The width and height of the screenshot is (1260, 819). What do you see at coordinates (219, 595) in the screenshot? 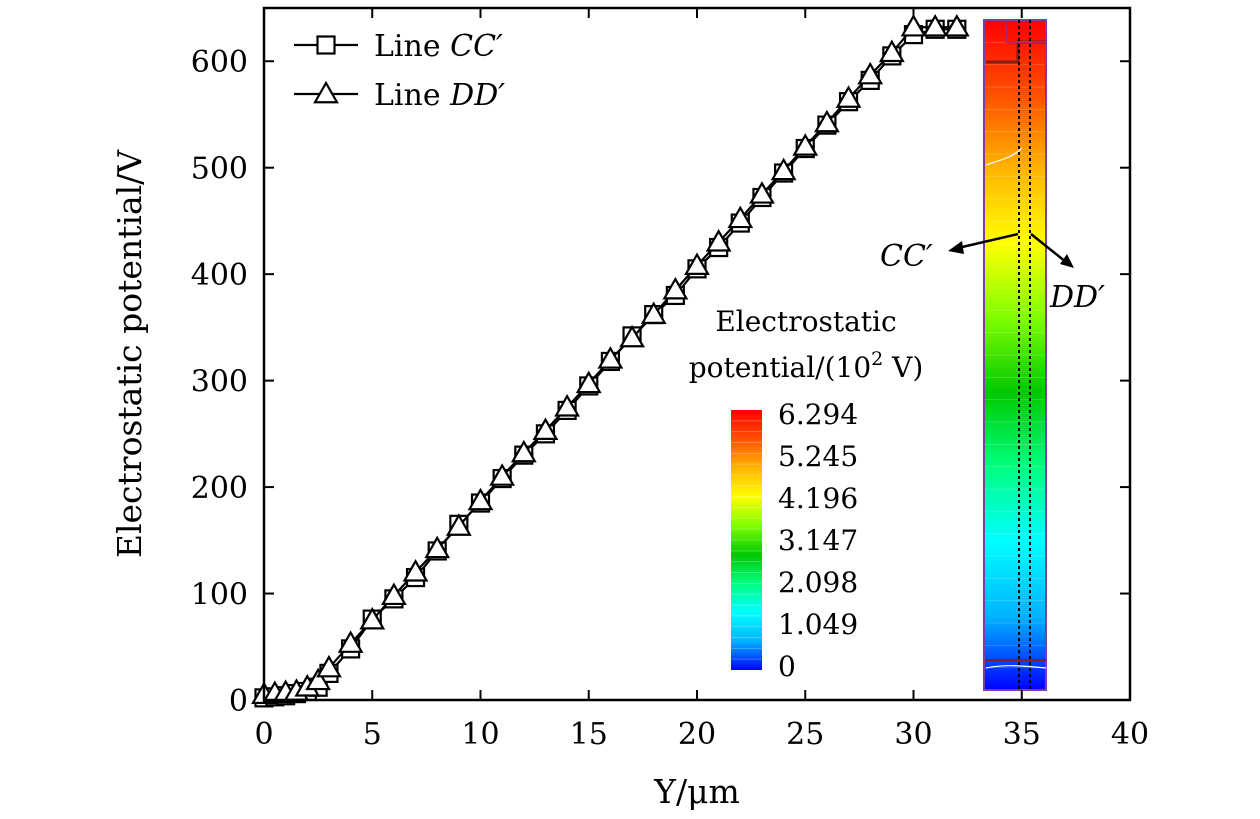
I see `y-tick-label: 100` at bounding box center [219, 595].